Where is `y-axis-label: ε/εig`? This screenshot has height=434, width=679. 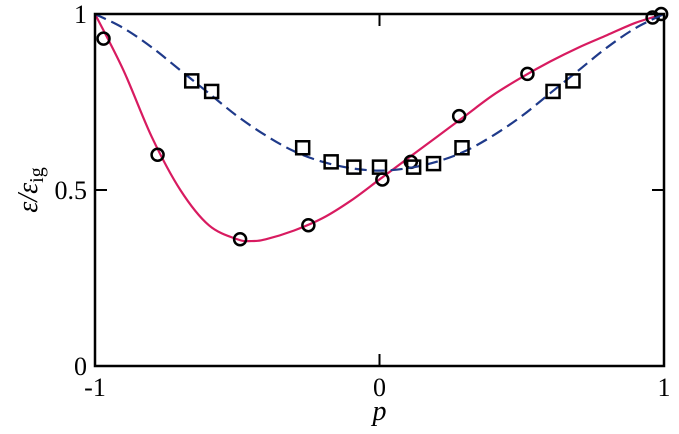 y-axis-label: ε/εig is located at coordinates (30, 189).